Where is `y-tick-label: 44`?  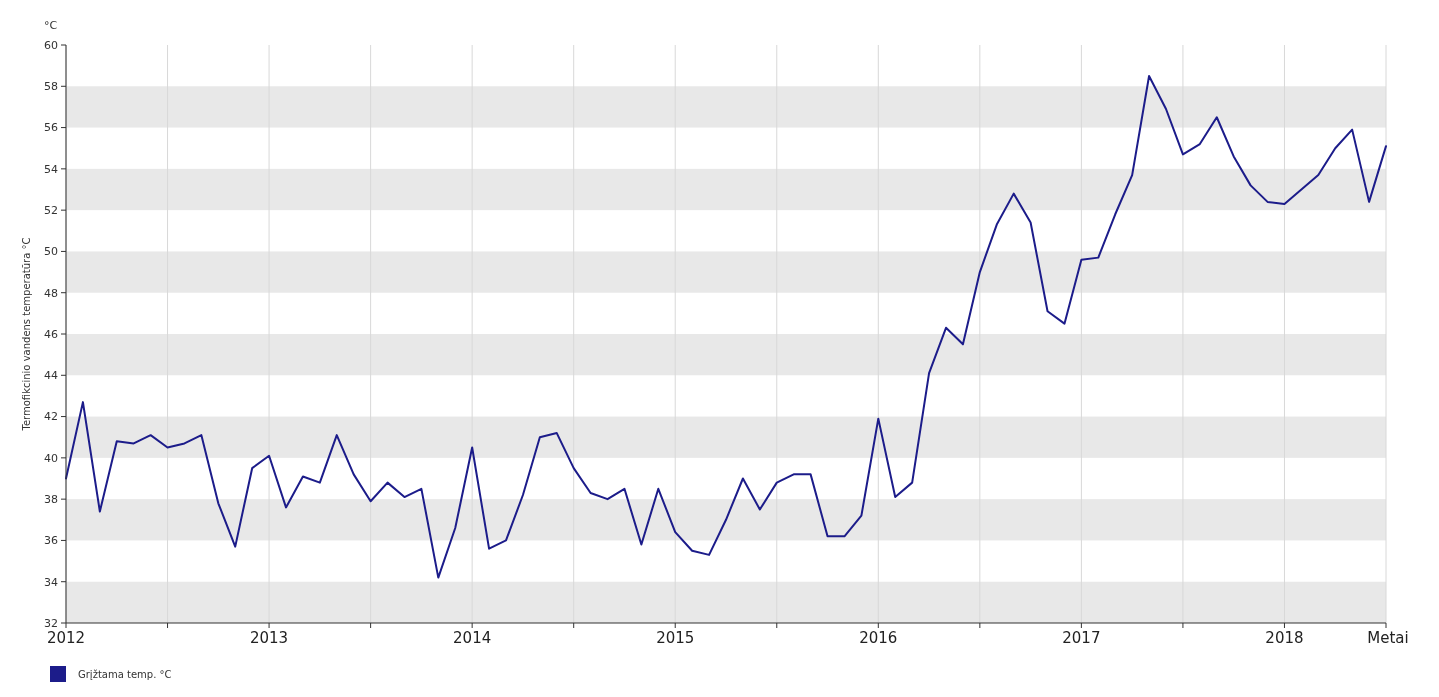
y-tick-label: 44 is located at coordinates (51, 376).